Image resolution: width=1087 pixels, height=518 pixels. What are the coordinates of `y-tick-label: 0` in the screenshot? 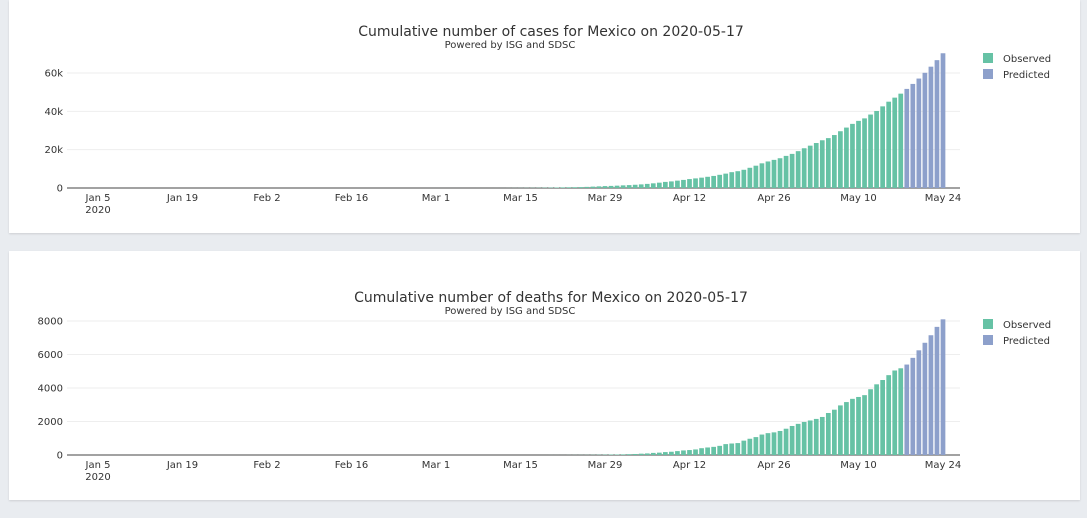 It's located at (60, 456).